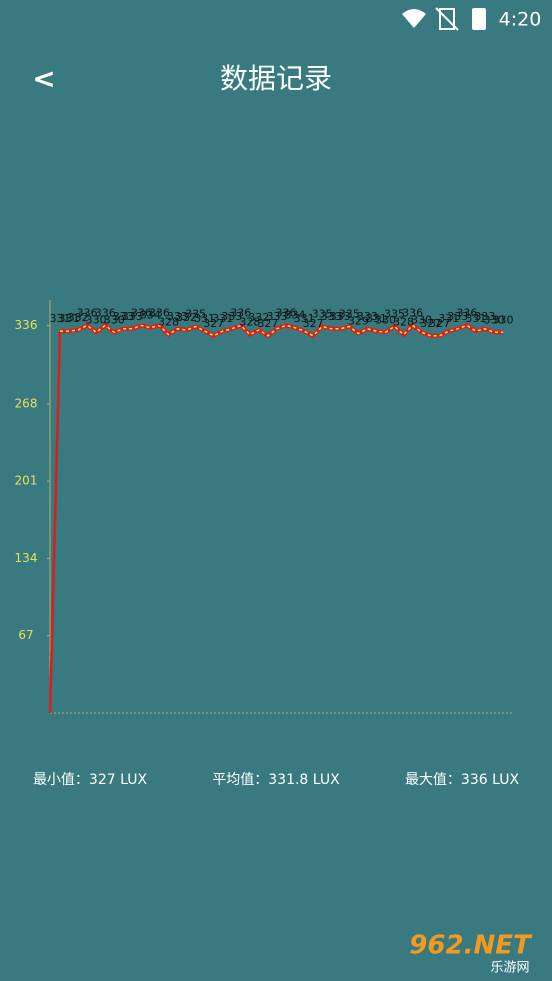 The image size is (552, 981). Describe the element at coordinates (281, 330) in the screenshot. I see `data-line-dash` at that location.